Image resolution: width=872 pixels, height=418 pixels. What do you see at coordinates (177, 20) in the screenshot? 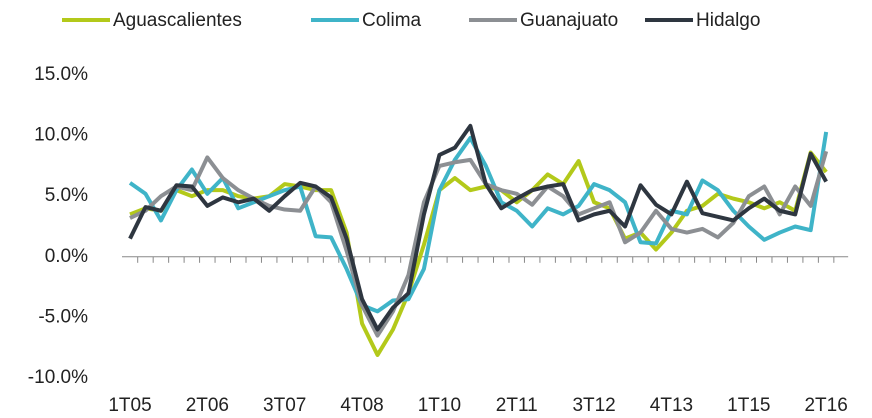
I see `legend-label: Aguascalientes` at bounding box center [177, 20].